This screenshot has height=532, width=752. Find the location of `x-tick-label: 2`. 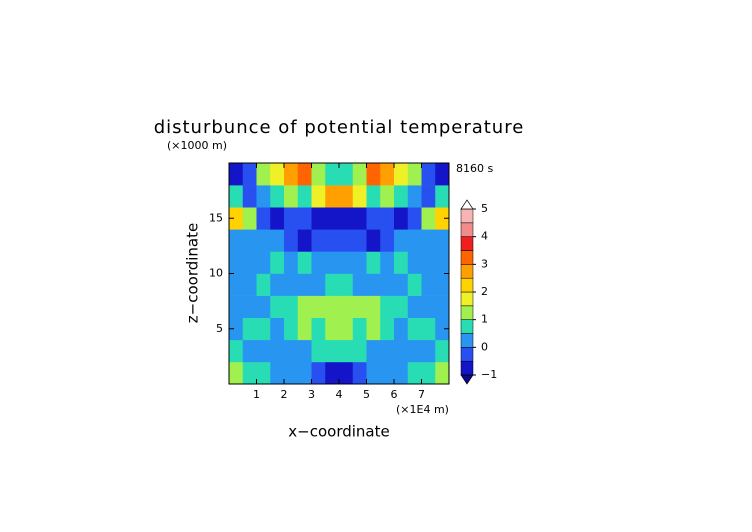

x-tick-label: 2 is located at coordinates (284, 394).